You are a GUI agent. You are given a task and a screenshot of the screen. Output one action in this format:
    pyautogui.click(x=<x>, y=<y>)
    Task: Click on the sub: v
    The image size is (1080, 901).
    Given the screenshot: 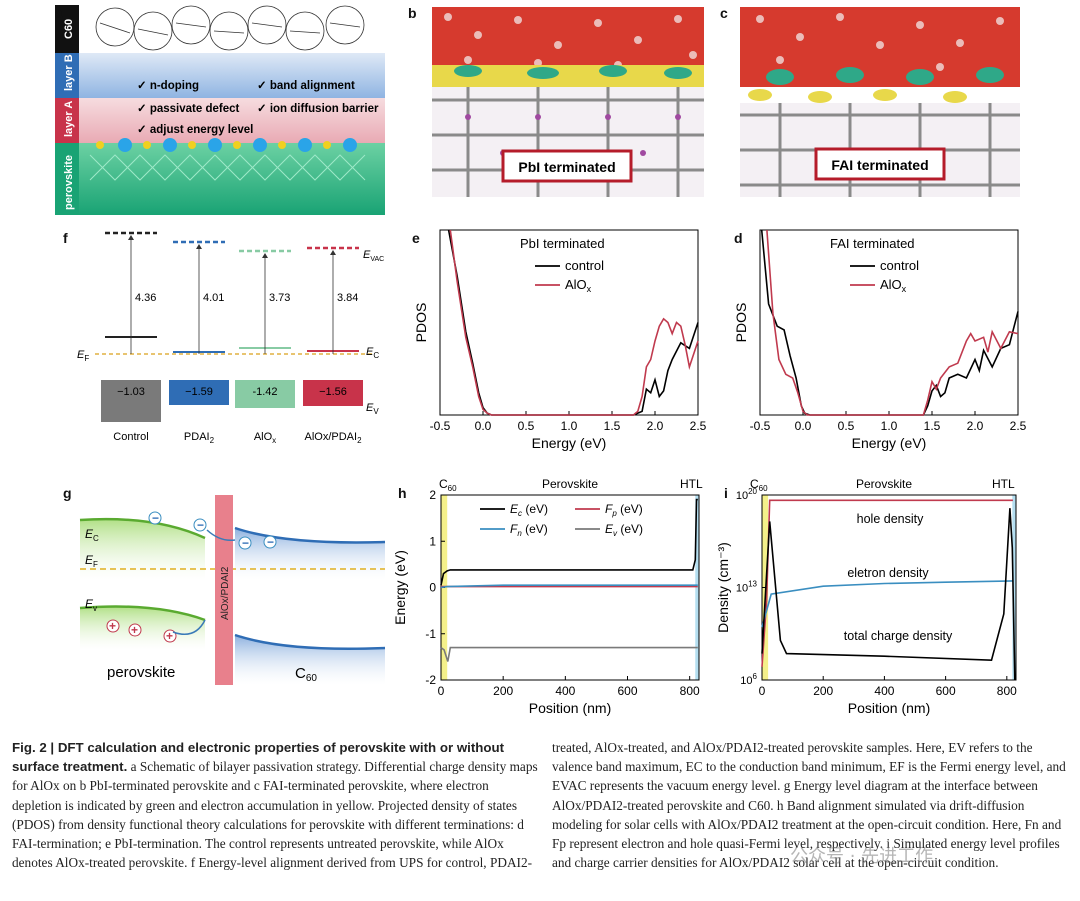 What is the action you would take?
    pyautogui.click(x=615, y=533)
    